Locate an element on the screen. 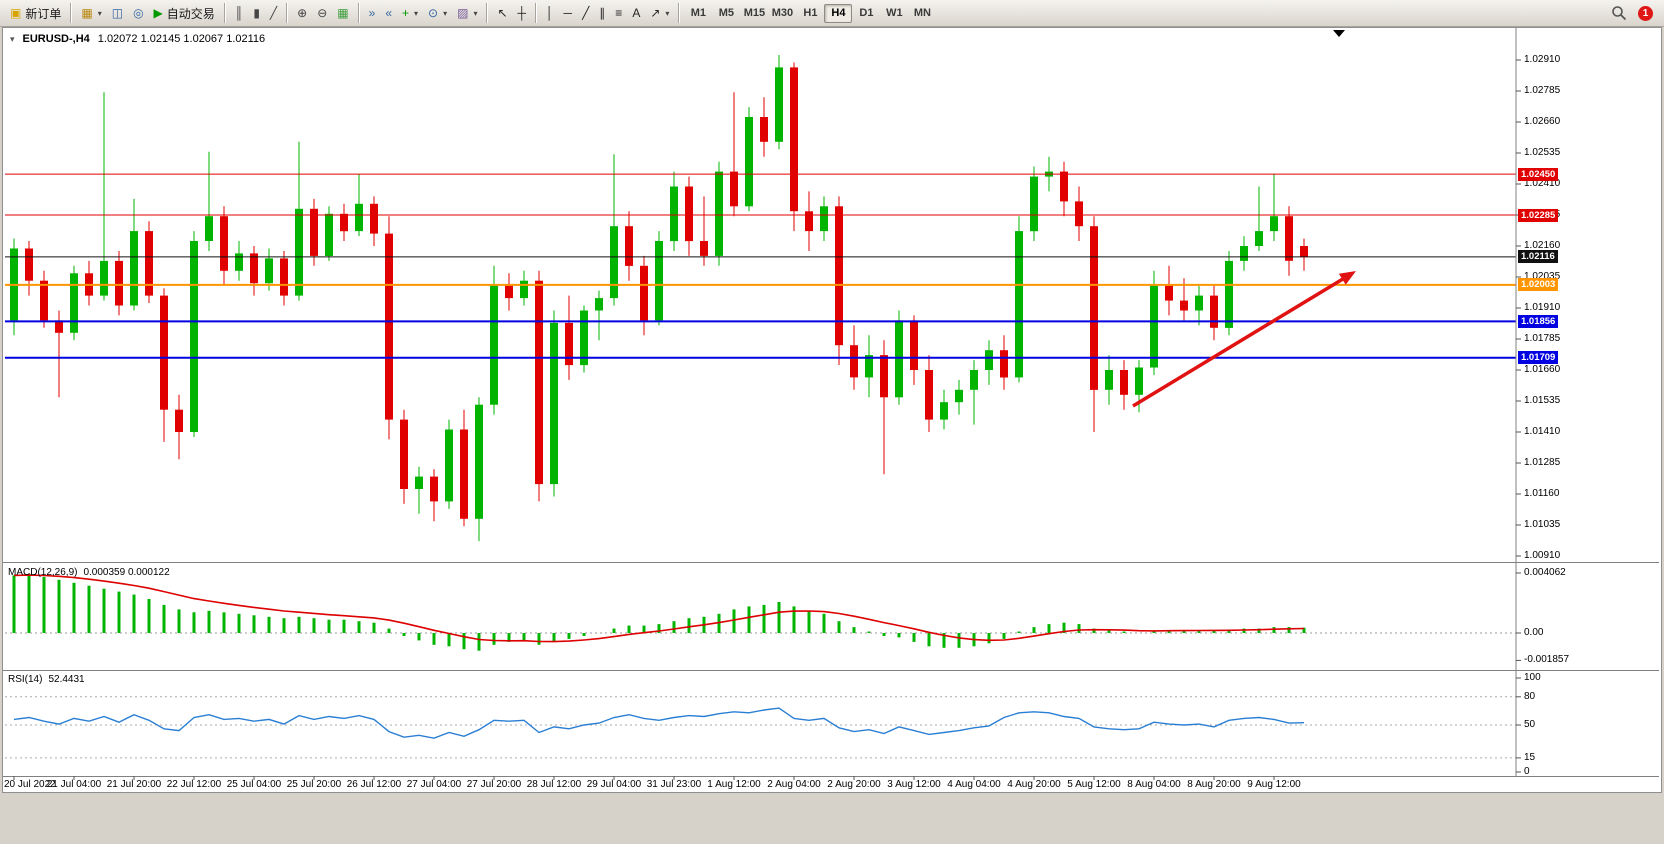 The height and width of the screenshot is (844, 1664). bar-chart-icon: ║ is located at coordinates (239, 13).